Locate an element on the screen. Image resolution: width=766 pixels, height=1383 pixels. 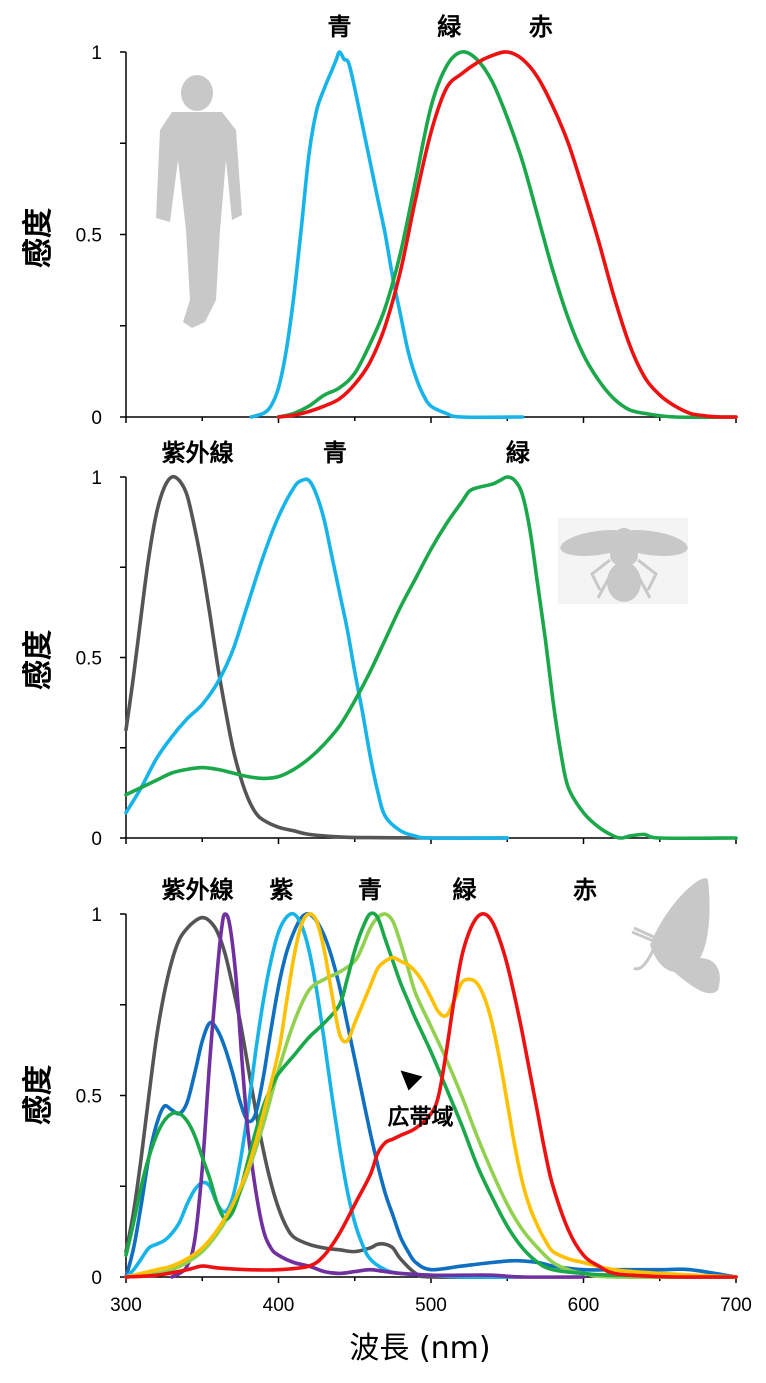
annotation-arrow-icon is located at coordinates (411, 1080).